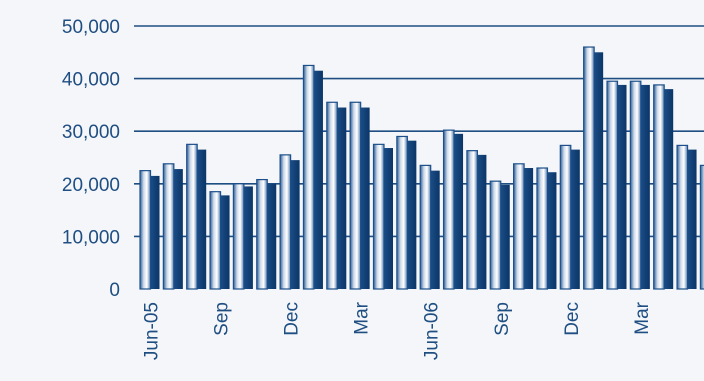 The height and width of the screenshot is (381, 704). Describe the element at coordinates (91, 237) in the screenshot. I see `y-tick-label: 10,000` at that location.